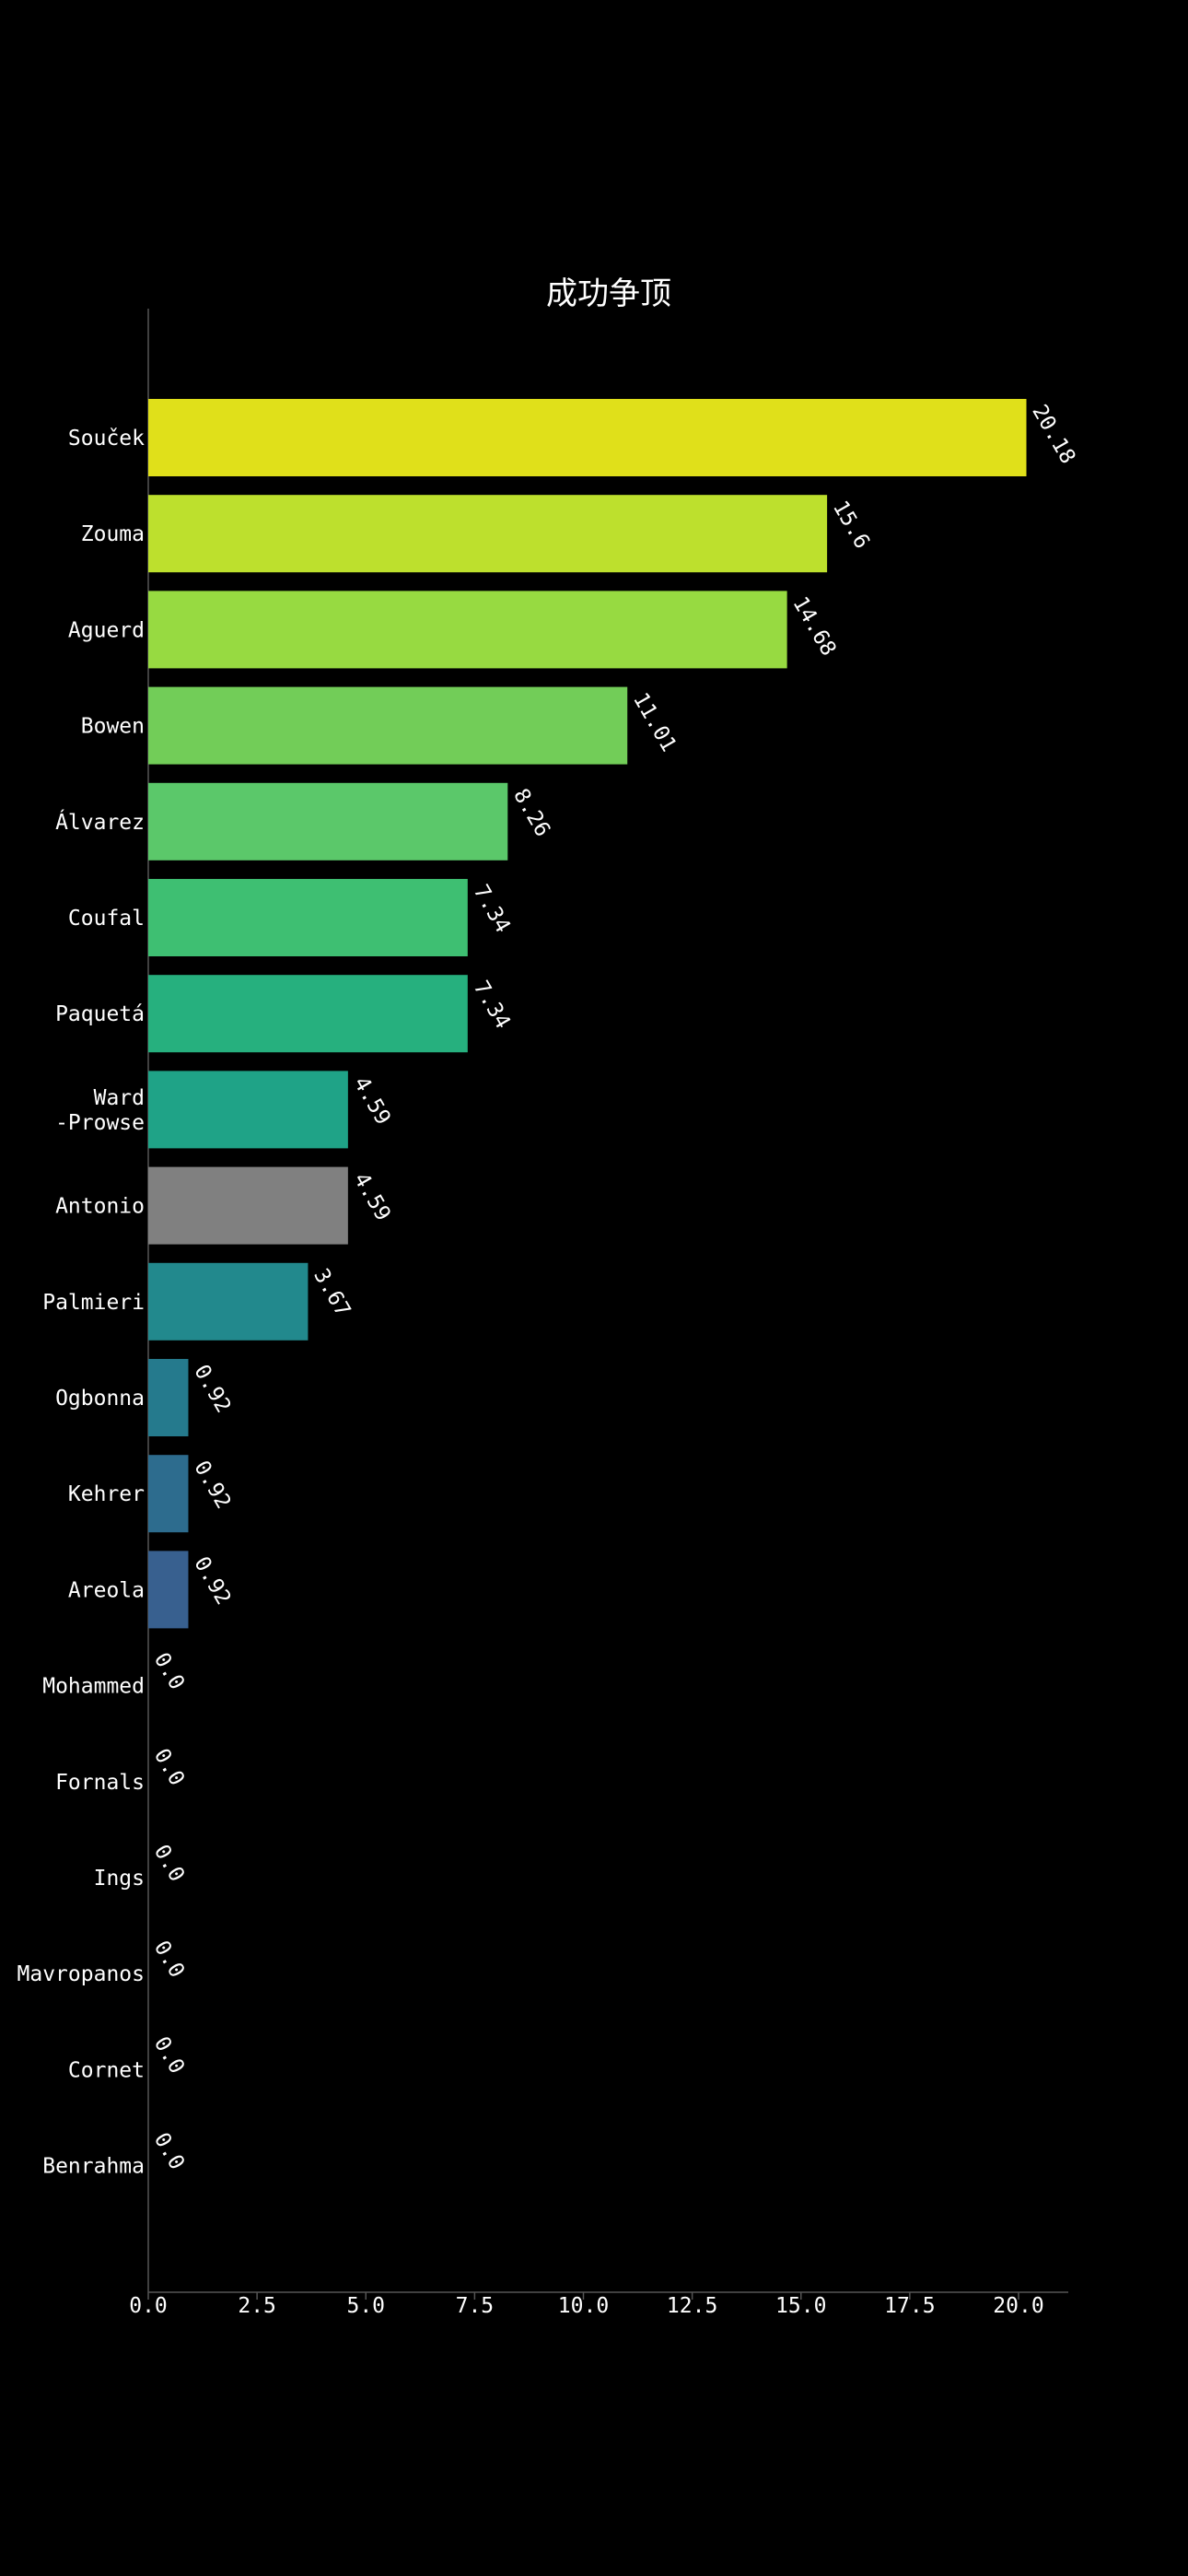 The image size is (1188, 2576). What do you see at coordinates (100, 822) in the screenshot?
I see `category-label: Álvarez` at bounding box center [100, 822].